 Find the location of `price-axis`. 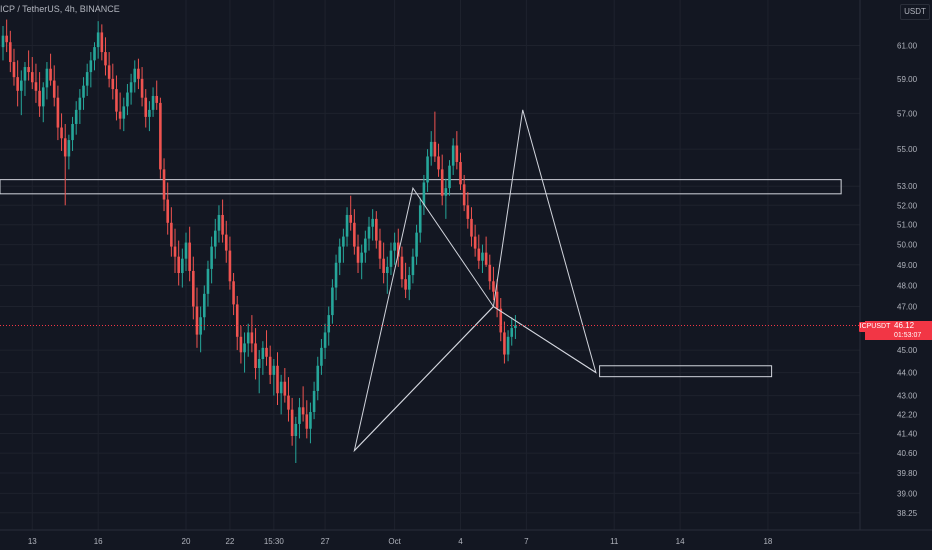

price-axis is located at coordinates (896, 265).